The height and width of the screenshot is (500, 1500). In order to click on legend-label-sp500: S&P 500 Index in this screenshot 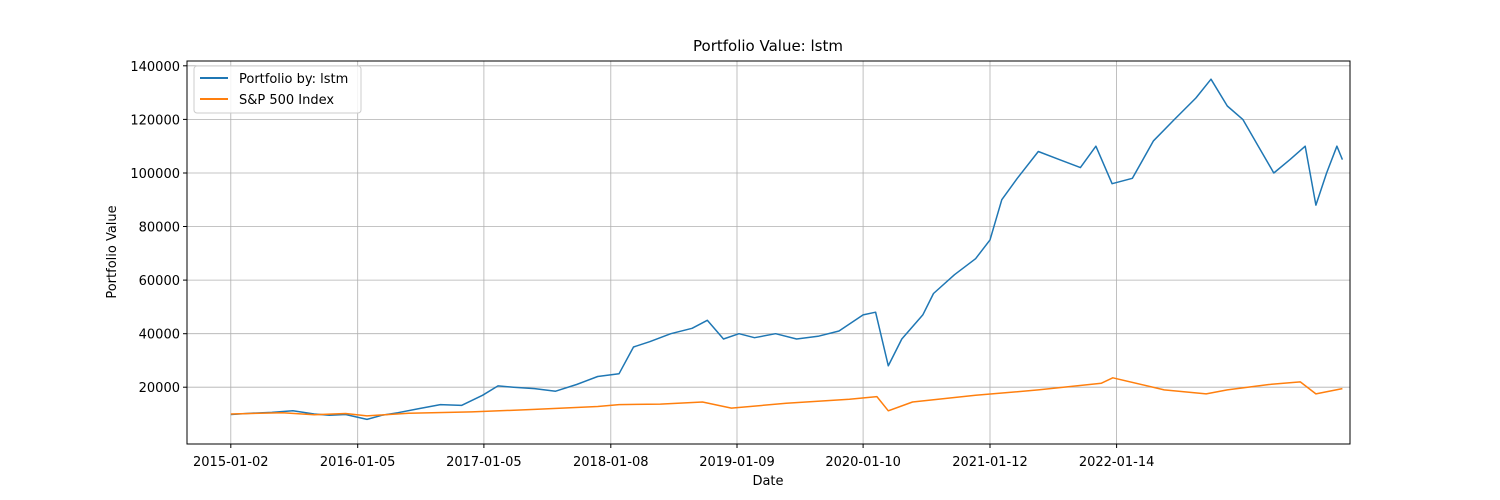, I will do `click(286, 100)`.